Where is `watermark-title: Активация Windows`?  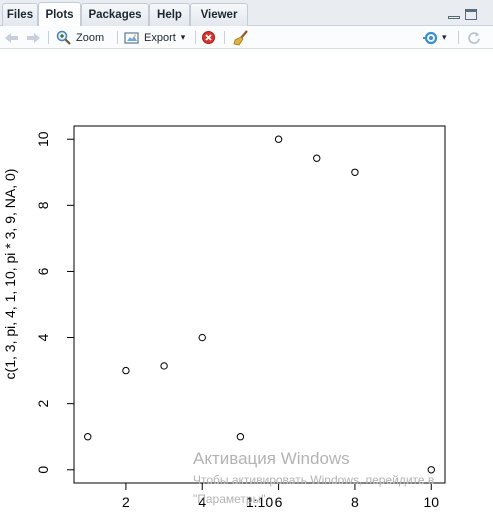
watermark-title: Активация Windows is located at coordinates (271, 458).